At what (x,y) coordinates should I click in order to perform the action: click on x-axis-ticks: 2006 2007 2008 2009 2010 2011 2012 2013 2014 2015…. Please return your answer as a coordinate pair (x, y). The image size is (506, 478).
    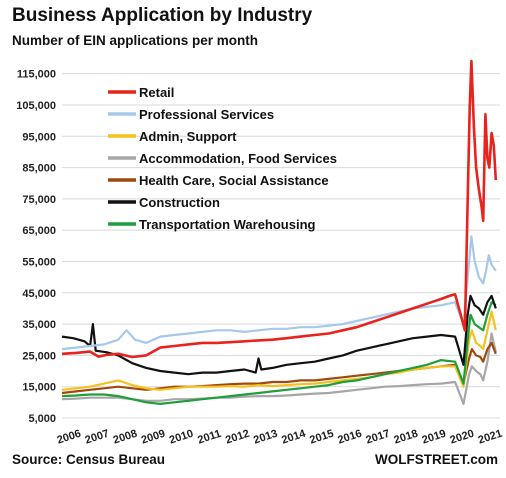
    Looking at the image, I should click on (280, 436).